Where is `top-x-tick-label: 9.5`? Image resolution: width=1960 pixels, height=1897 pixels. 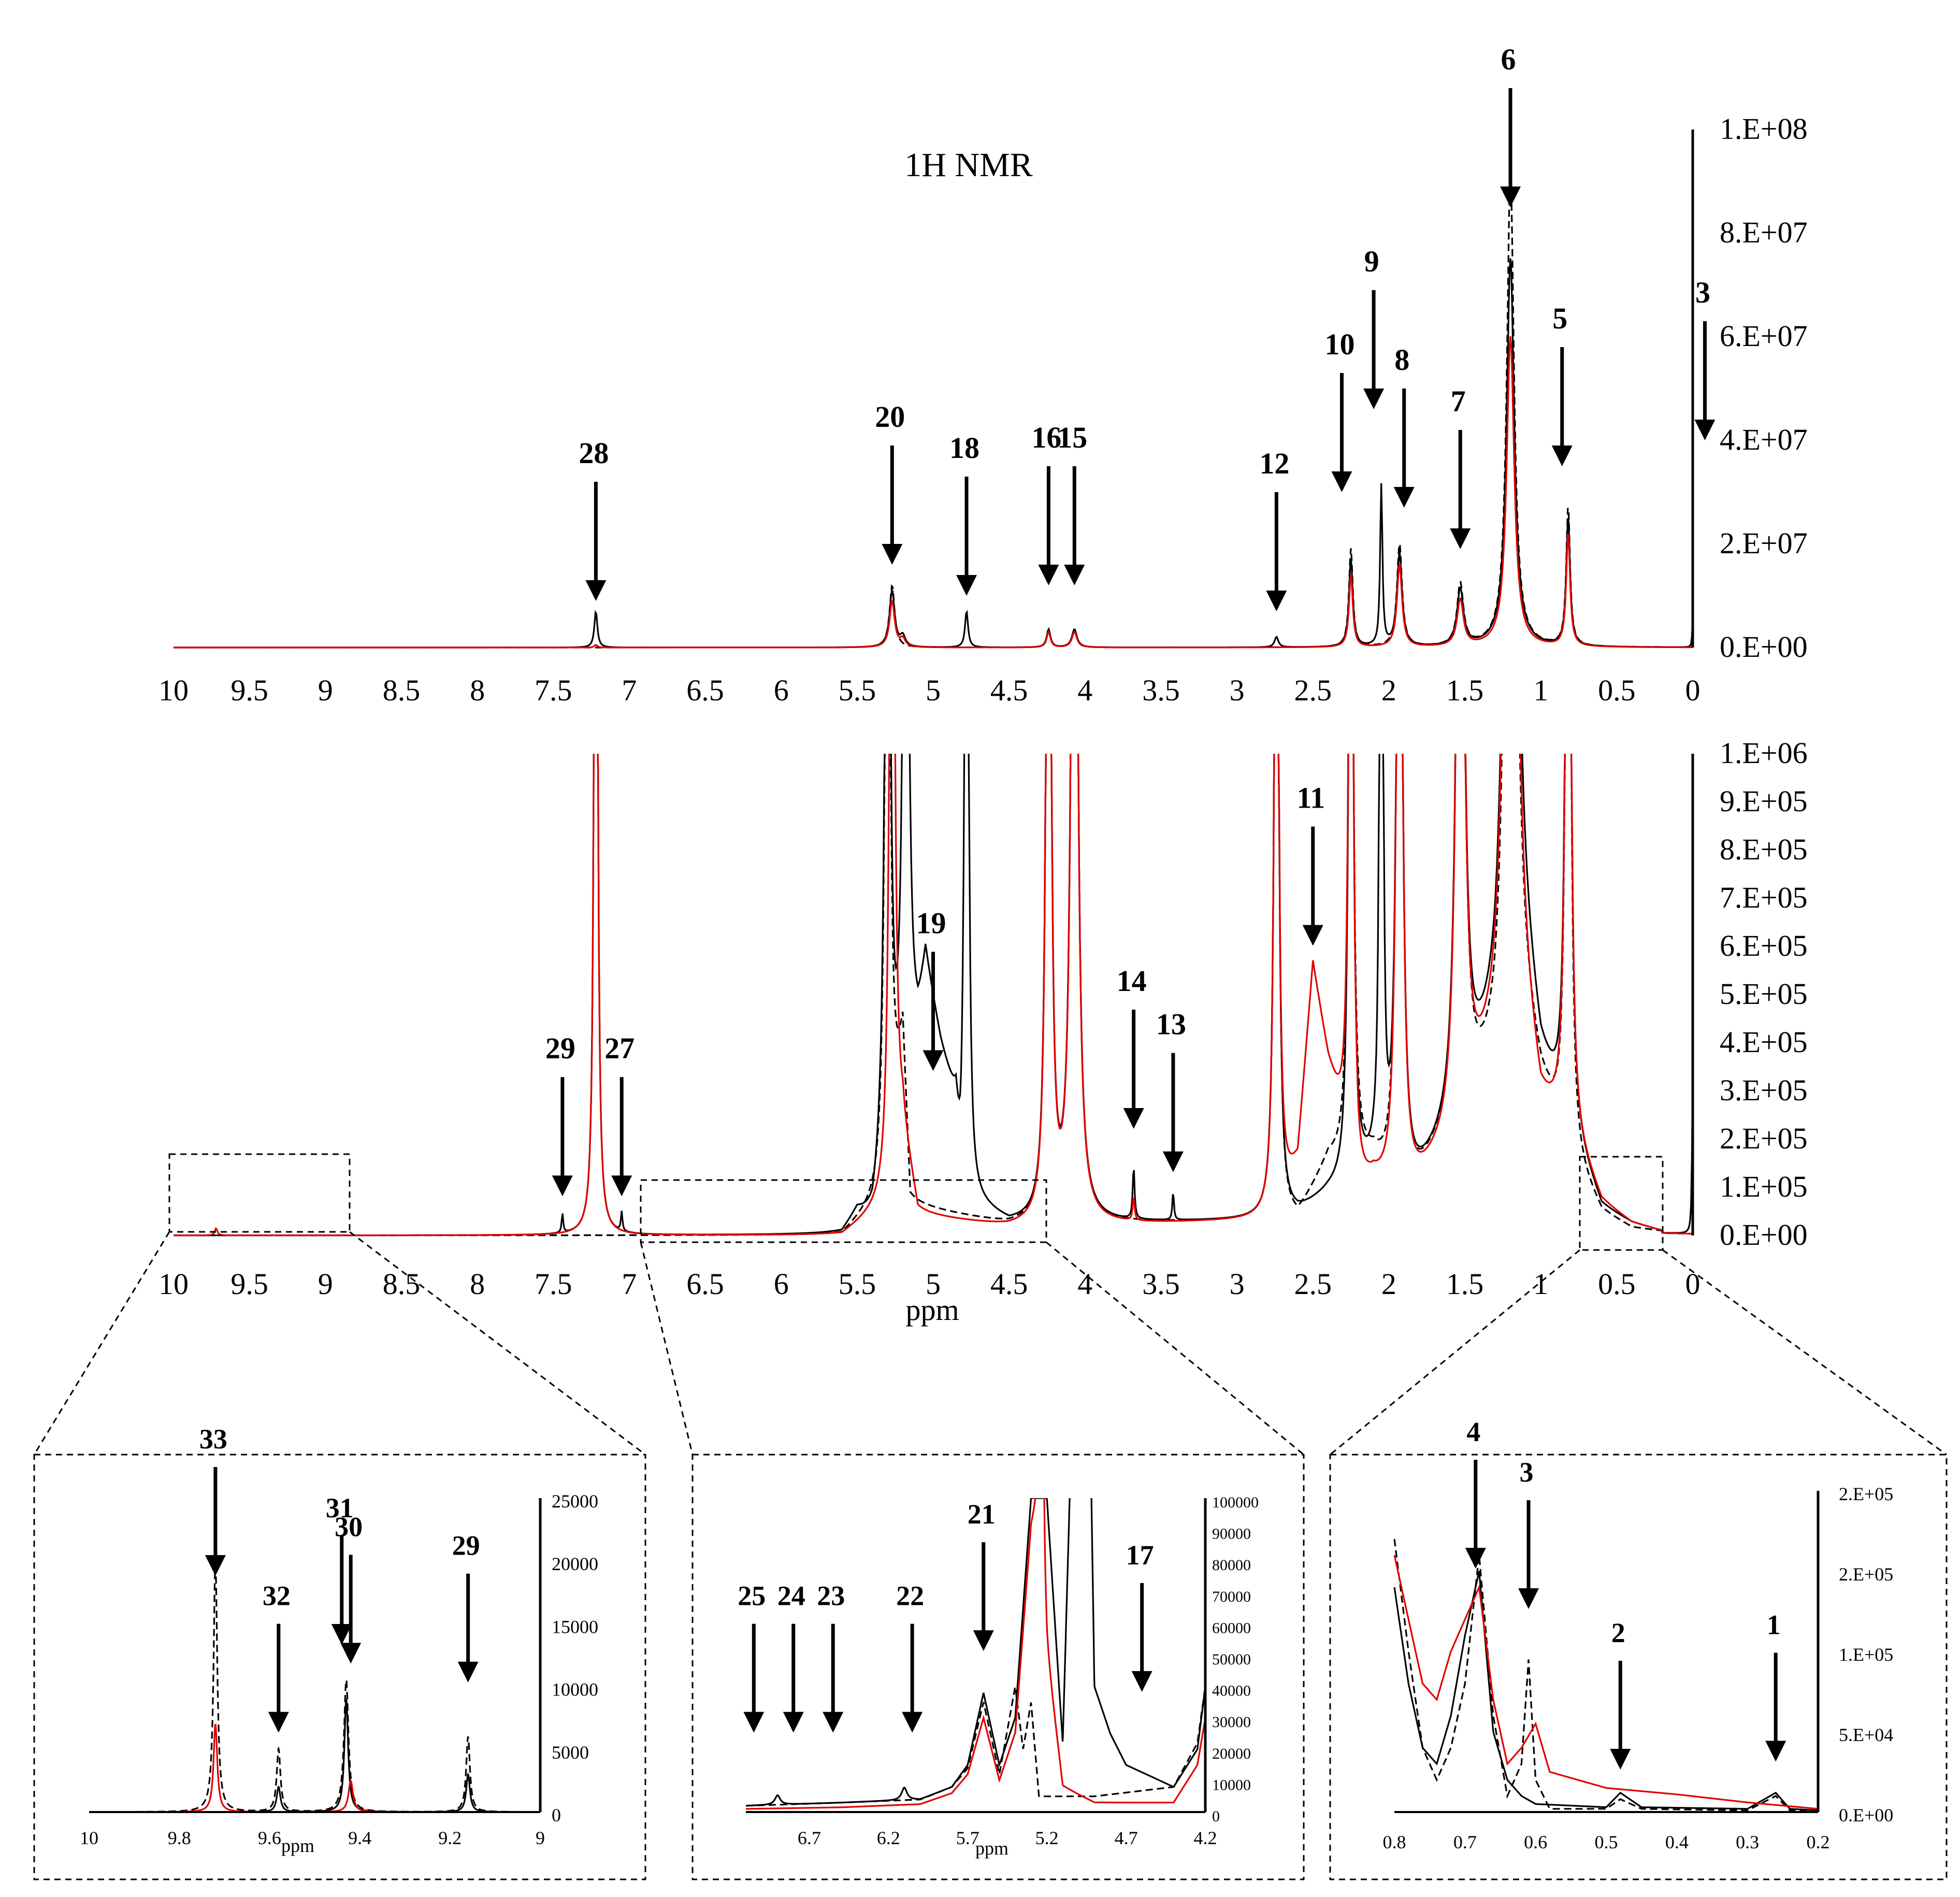 top-x-tick-label: 9.5 is located at coordinates (249, 690).